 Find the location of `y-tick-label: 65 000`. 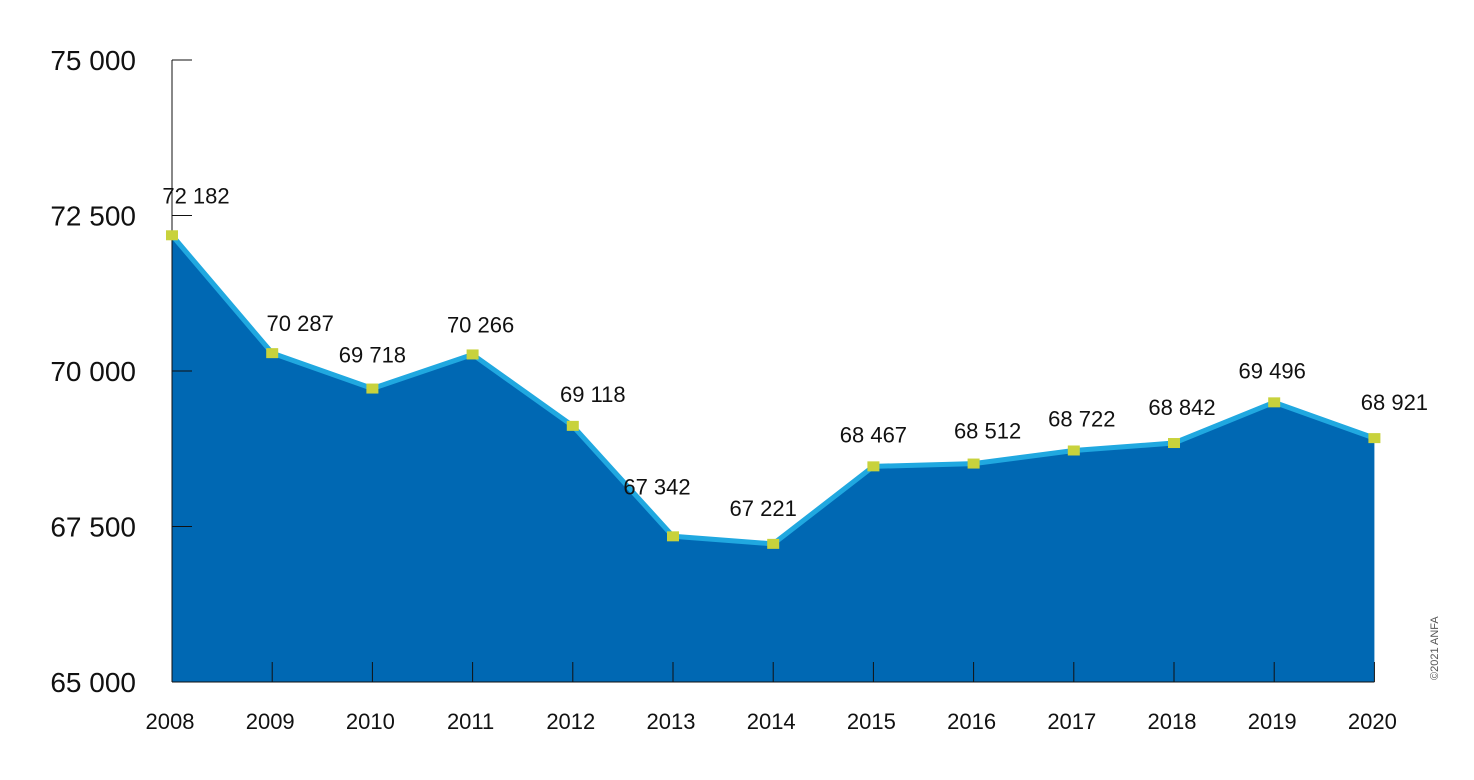

y-tick-label: 65 000 is located at coordinates (93, 682).